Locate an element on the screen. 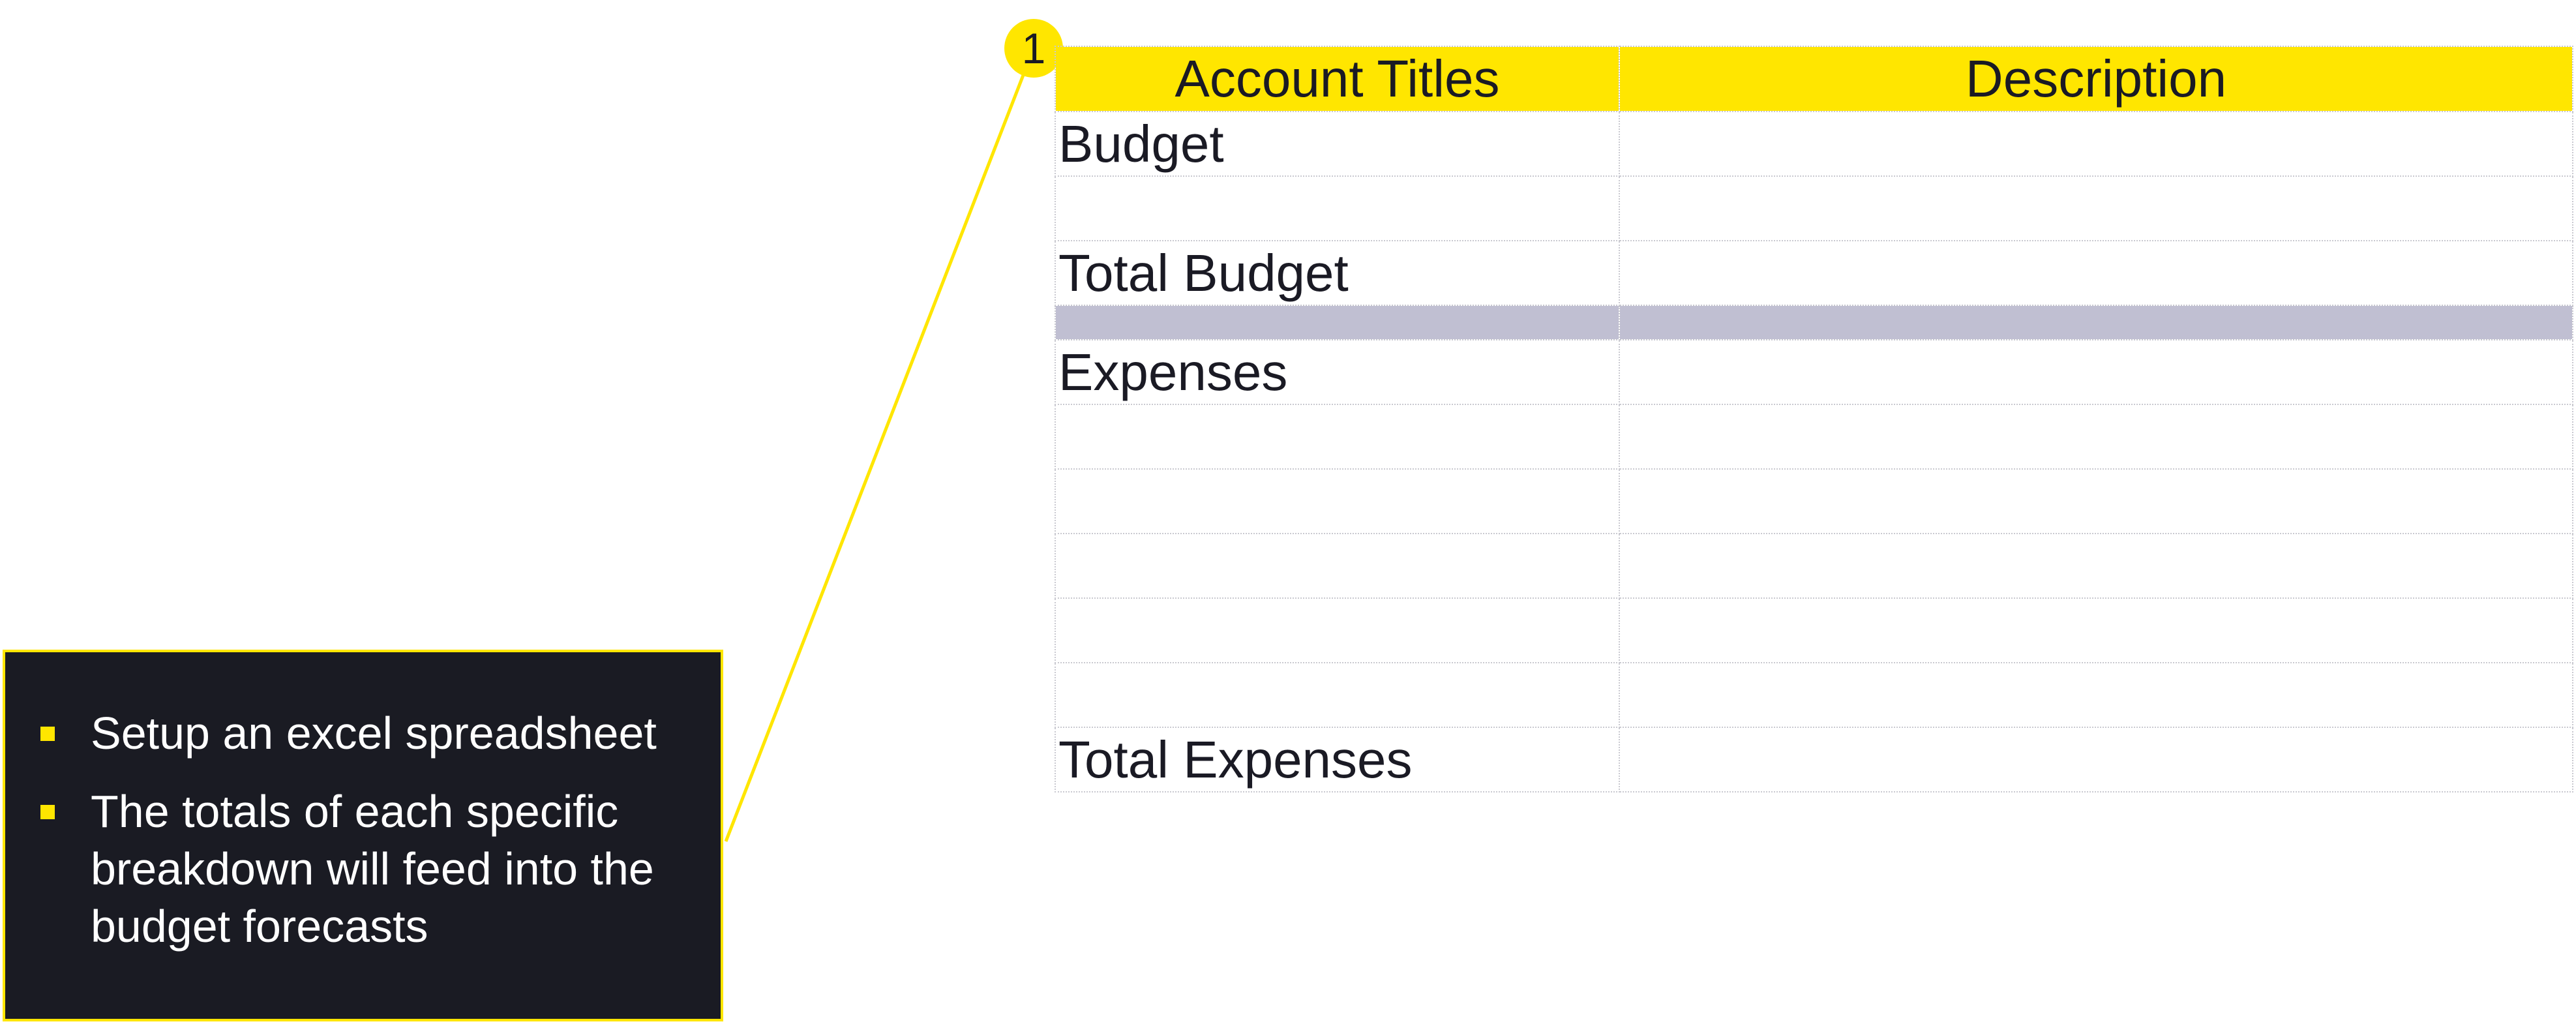  account-title-cell: Expenses is located at coordinates (1337, 372).